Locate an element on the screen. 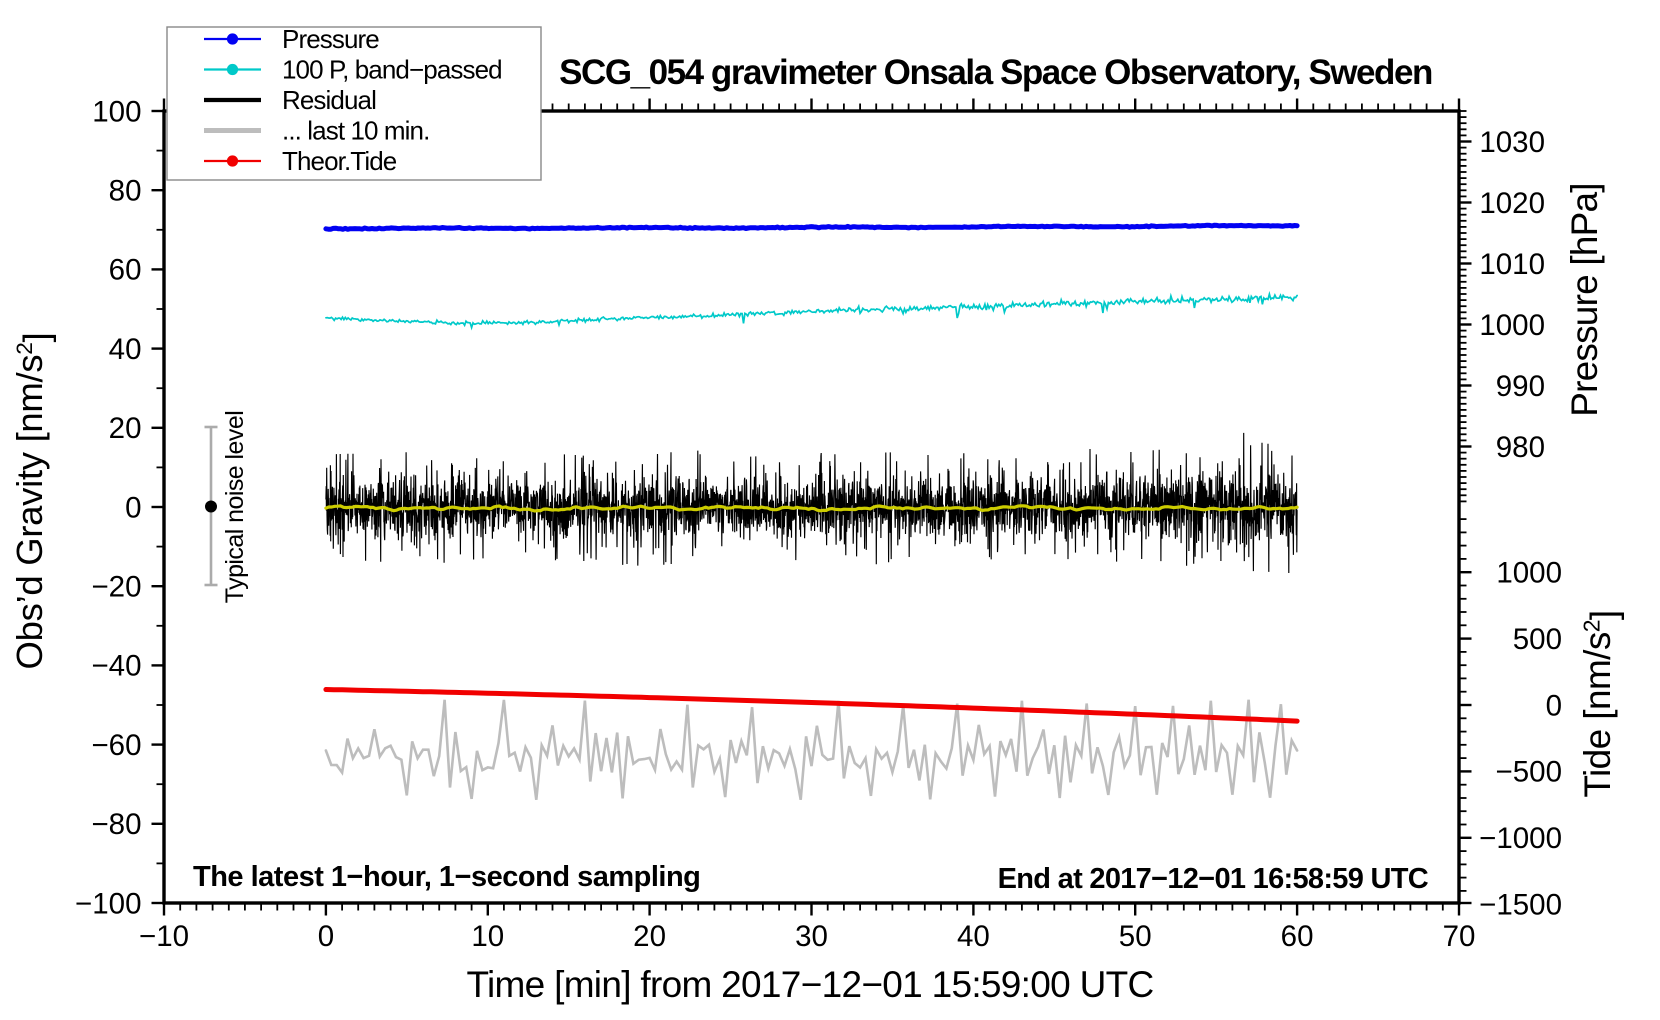  svg-text: −80 is located at coordinates (116, 824).